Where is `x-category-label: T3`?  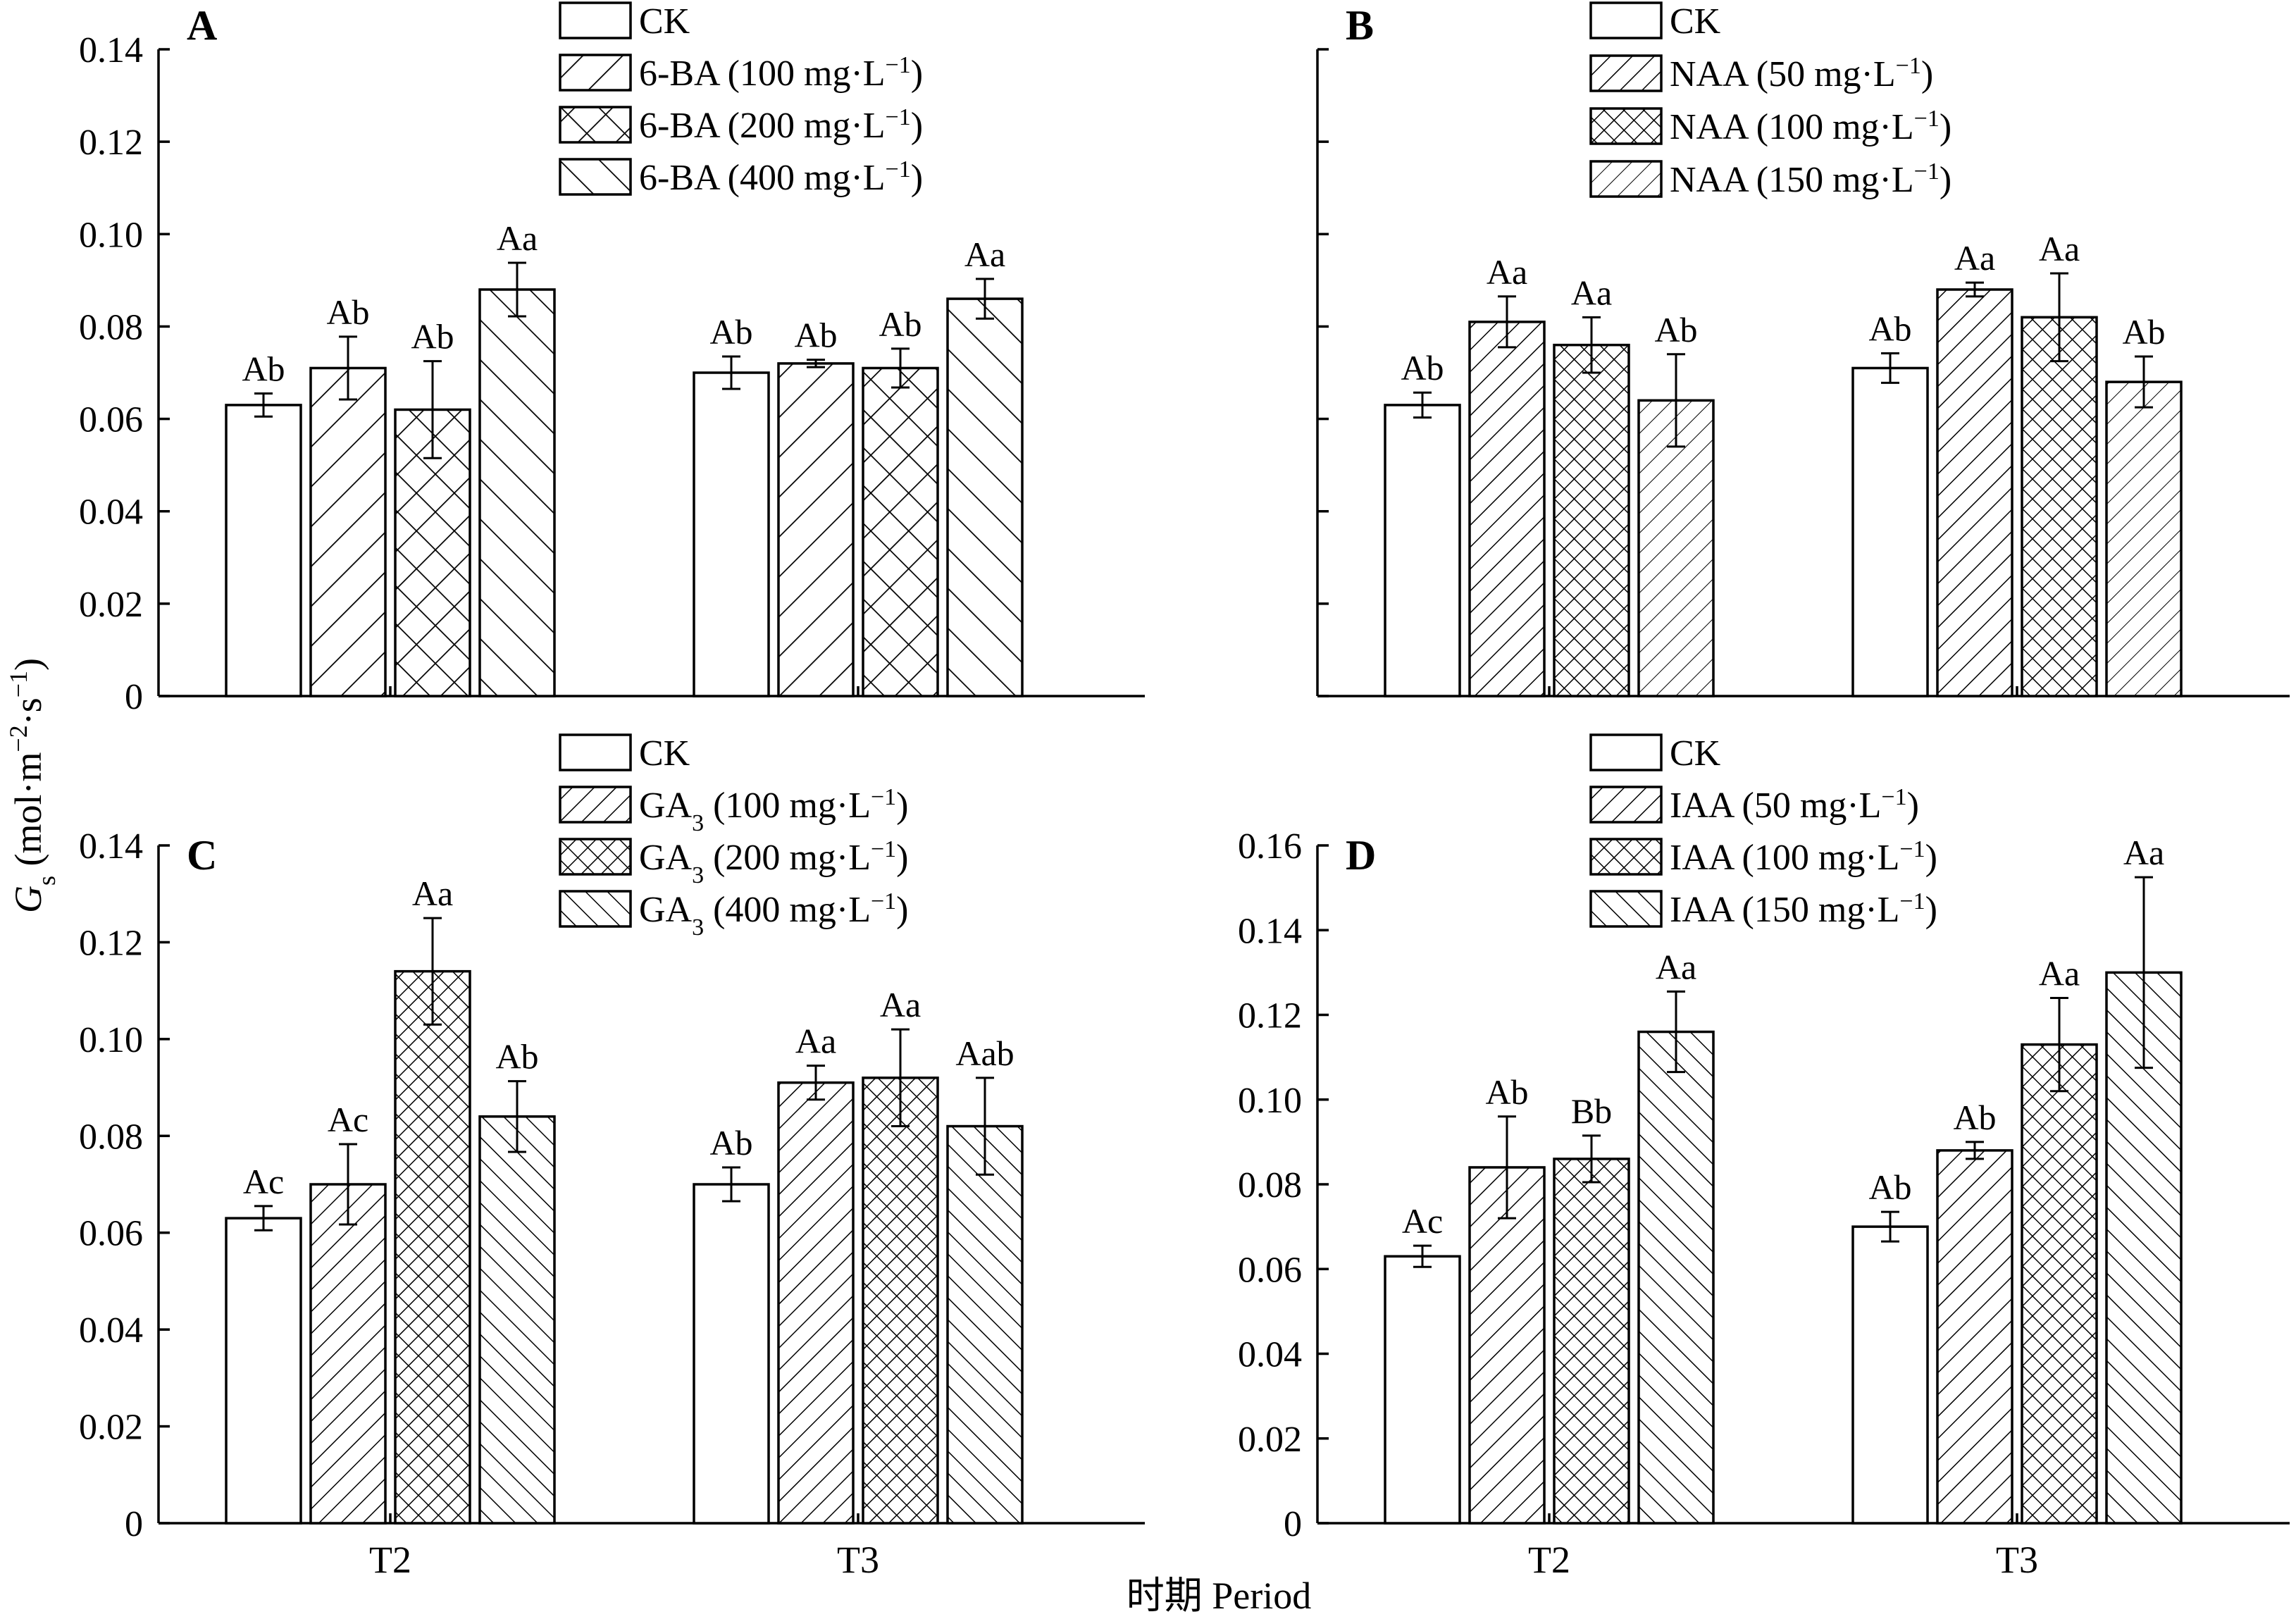
x-category-label: T3 is located at coordinates (858, 1560).